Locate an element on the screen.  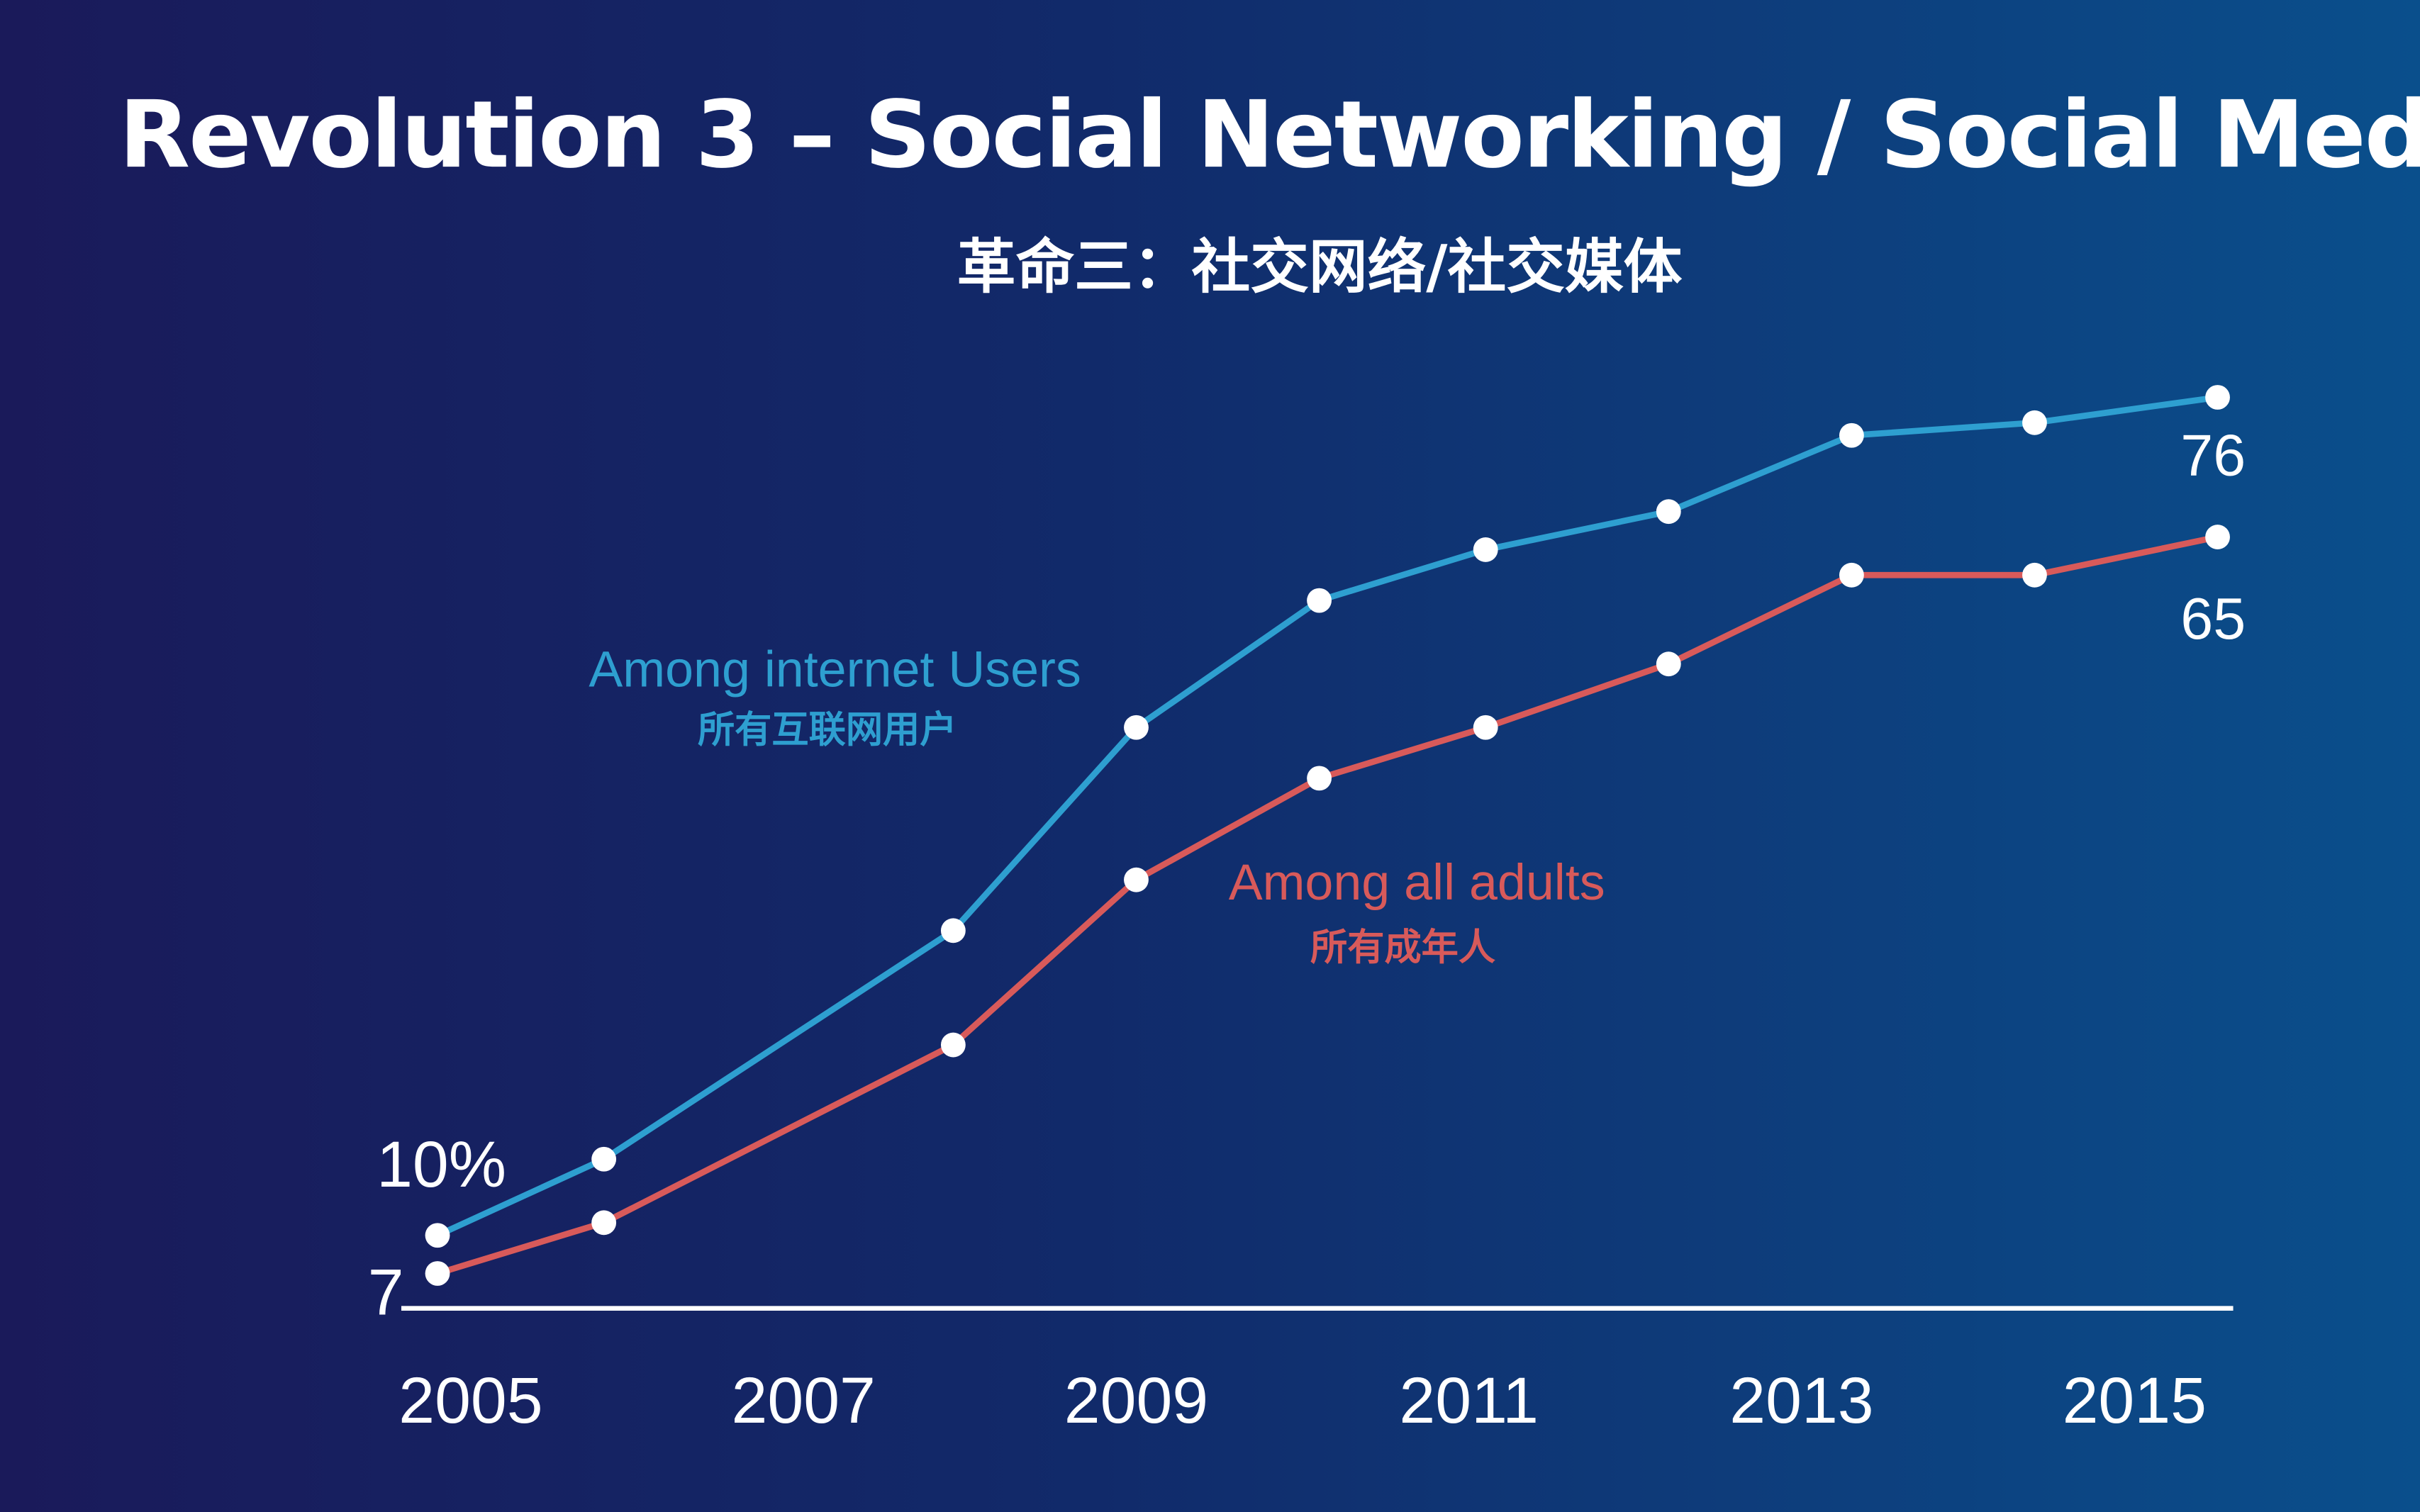
start-label-internet-users: 10% is located at coordinates (441, 1165).